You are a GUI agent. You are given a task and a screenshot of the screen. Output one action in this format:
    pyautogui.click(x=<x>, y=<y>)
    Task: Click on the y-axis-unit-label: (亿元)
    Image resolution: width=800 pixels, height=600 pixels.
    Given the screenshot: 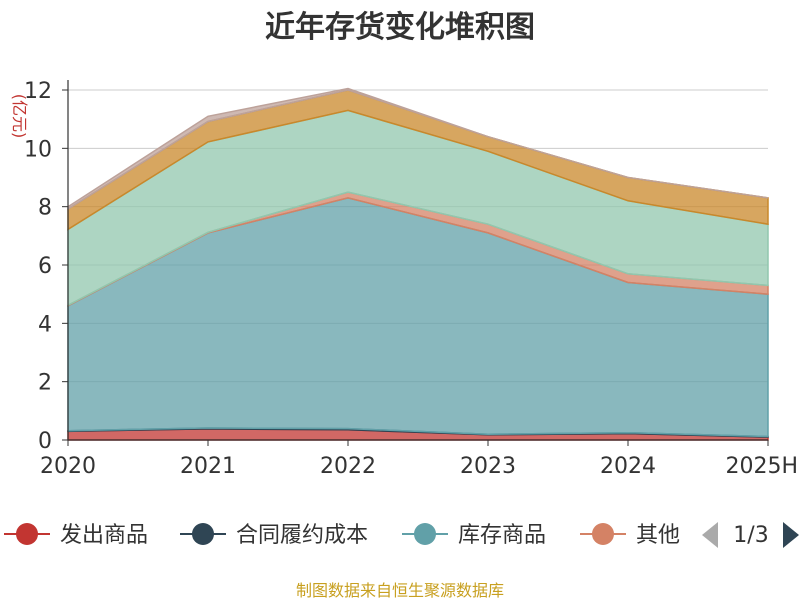 What is the action you would take?
    pyautogui.click(x=19, y=116)
    